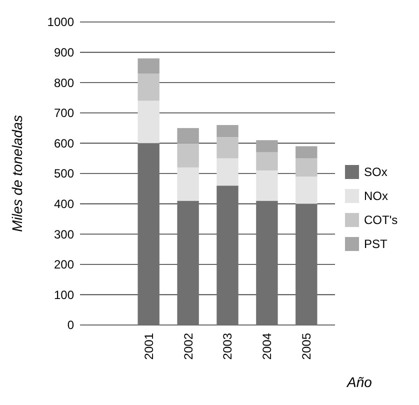  Describe the element at coordinates (64, 83) in the screenshot. I see `y-tick-label: 800` at that location.